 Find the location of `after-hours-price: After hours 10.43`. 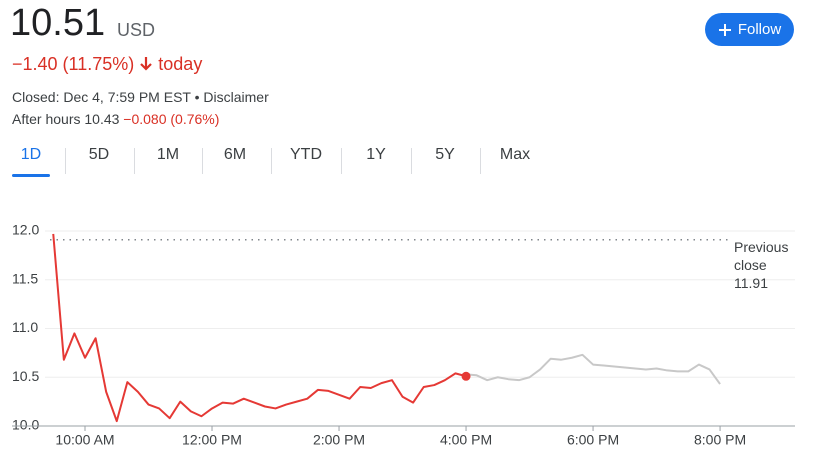

after-hours-price: After hours 10.43 is located at coordinates (66, 119).